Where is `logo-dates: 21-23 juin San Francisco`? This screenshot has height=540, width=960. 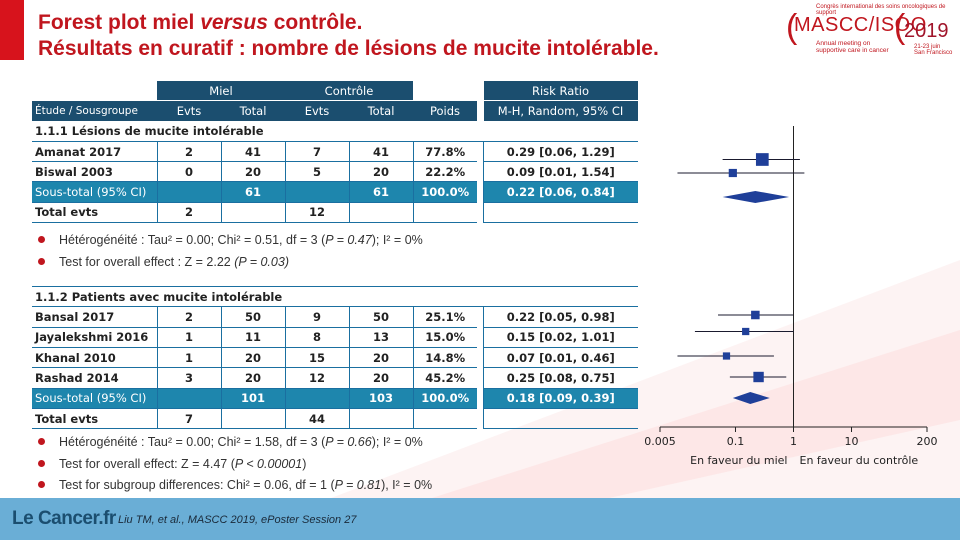
logo-dates: 21-23 juin San Francisco is located at coordinates (933, 50).